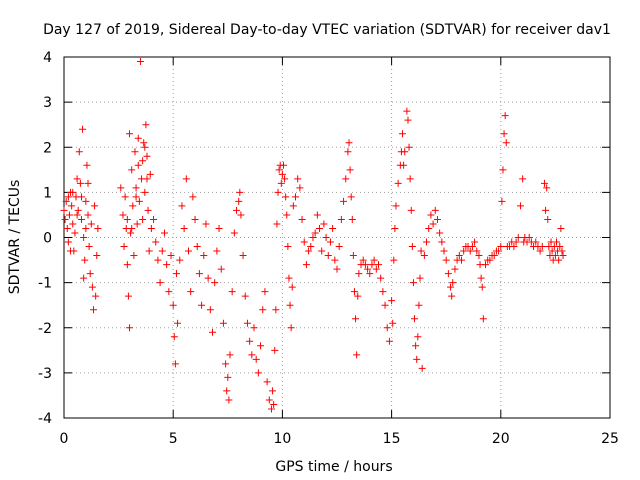 Image resolution: width=640 pixels, height=480 pixels. Describe the element at coordinates (47, 193) in the screenshot. I see `y-tick-label: 1` at that location.